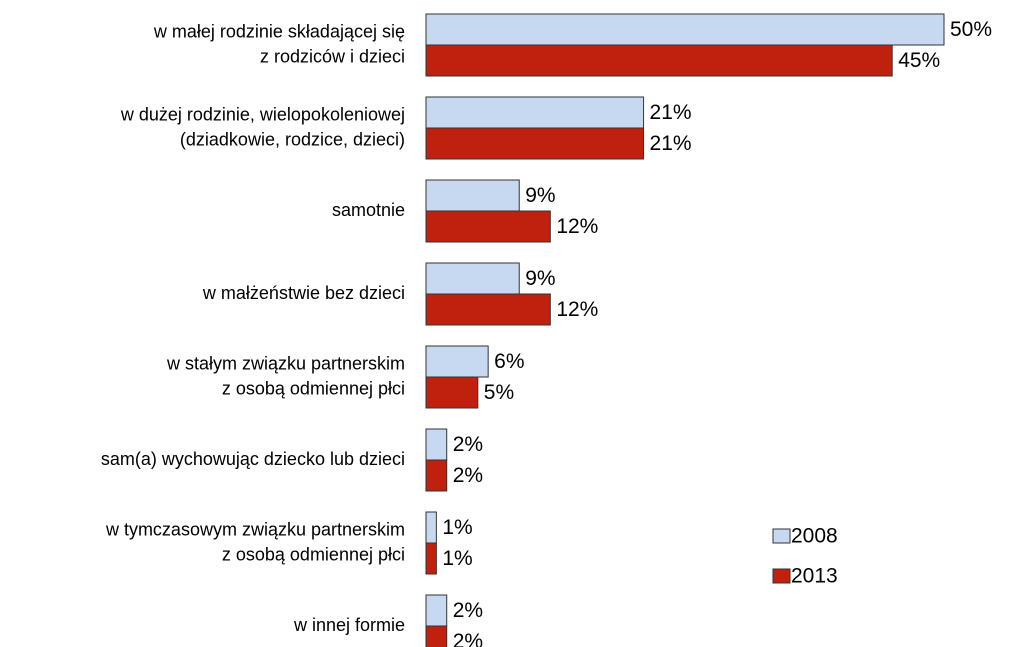  I want to click on category-label: (dziadkowie, rodzice, dzieci), so click(292, 139).